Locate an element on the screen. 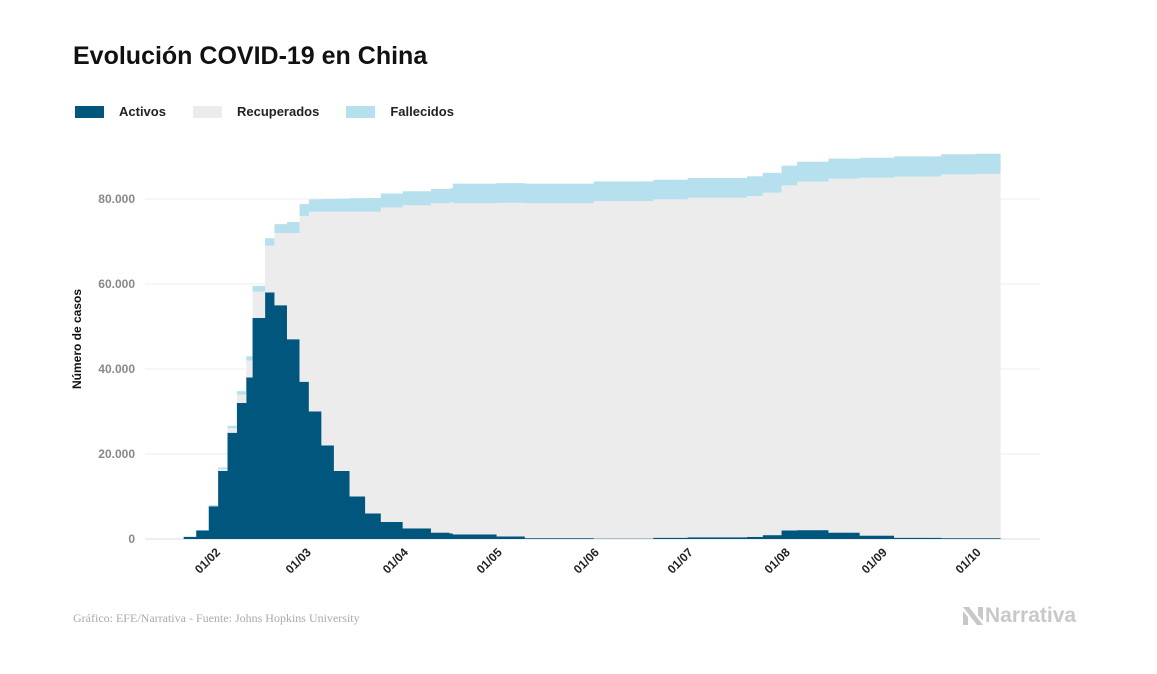  legend-label: Recuperados is located at coordinates (278, 111).